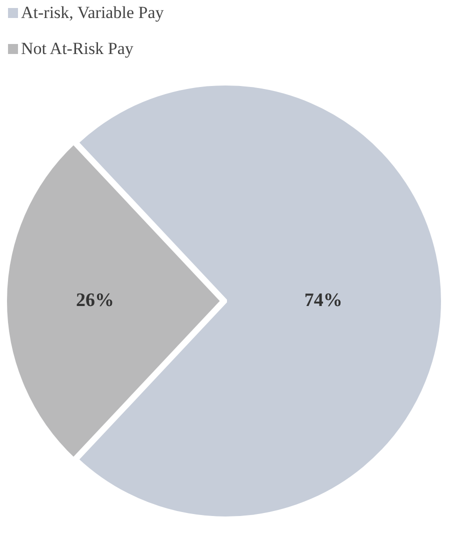  Describe the element at coordinates (92, 13) in the screenshot. I see `slice-label: At-risk, Variable Pay` at that location.